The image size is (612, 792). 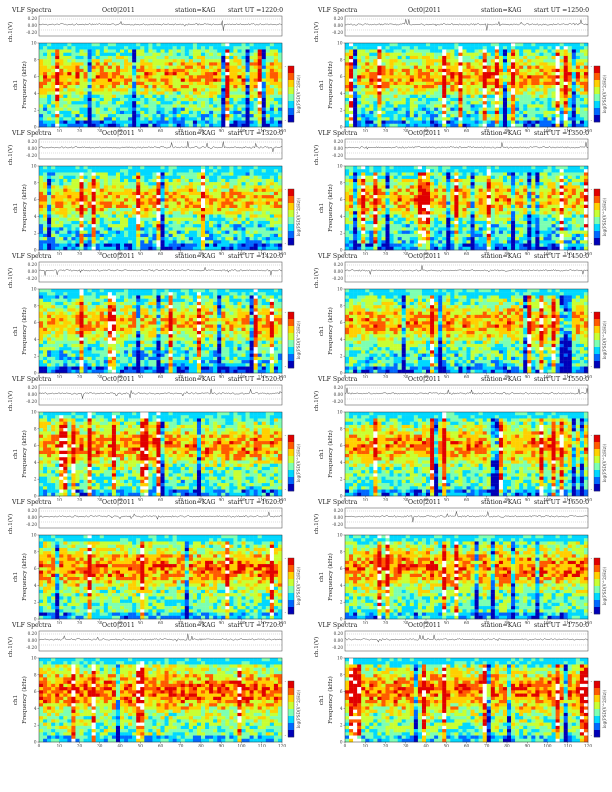 What do you see at coordinates (286, 120) in the screenshot?
I see `colorbar-tick: -` at bounding box center [286, 120].